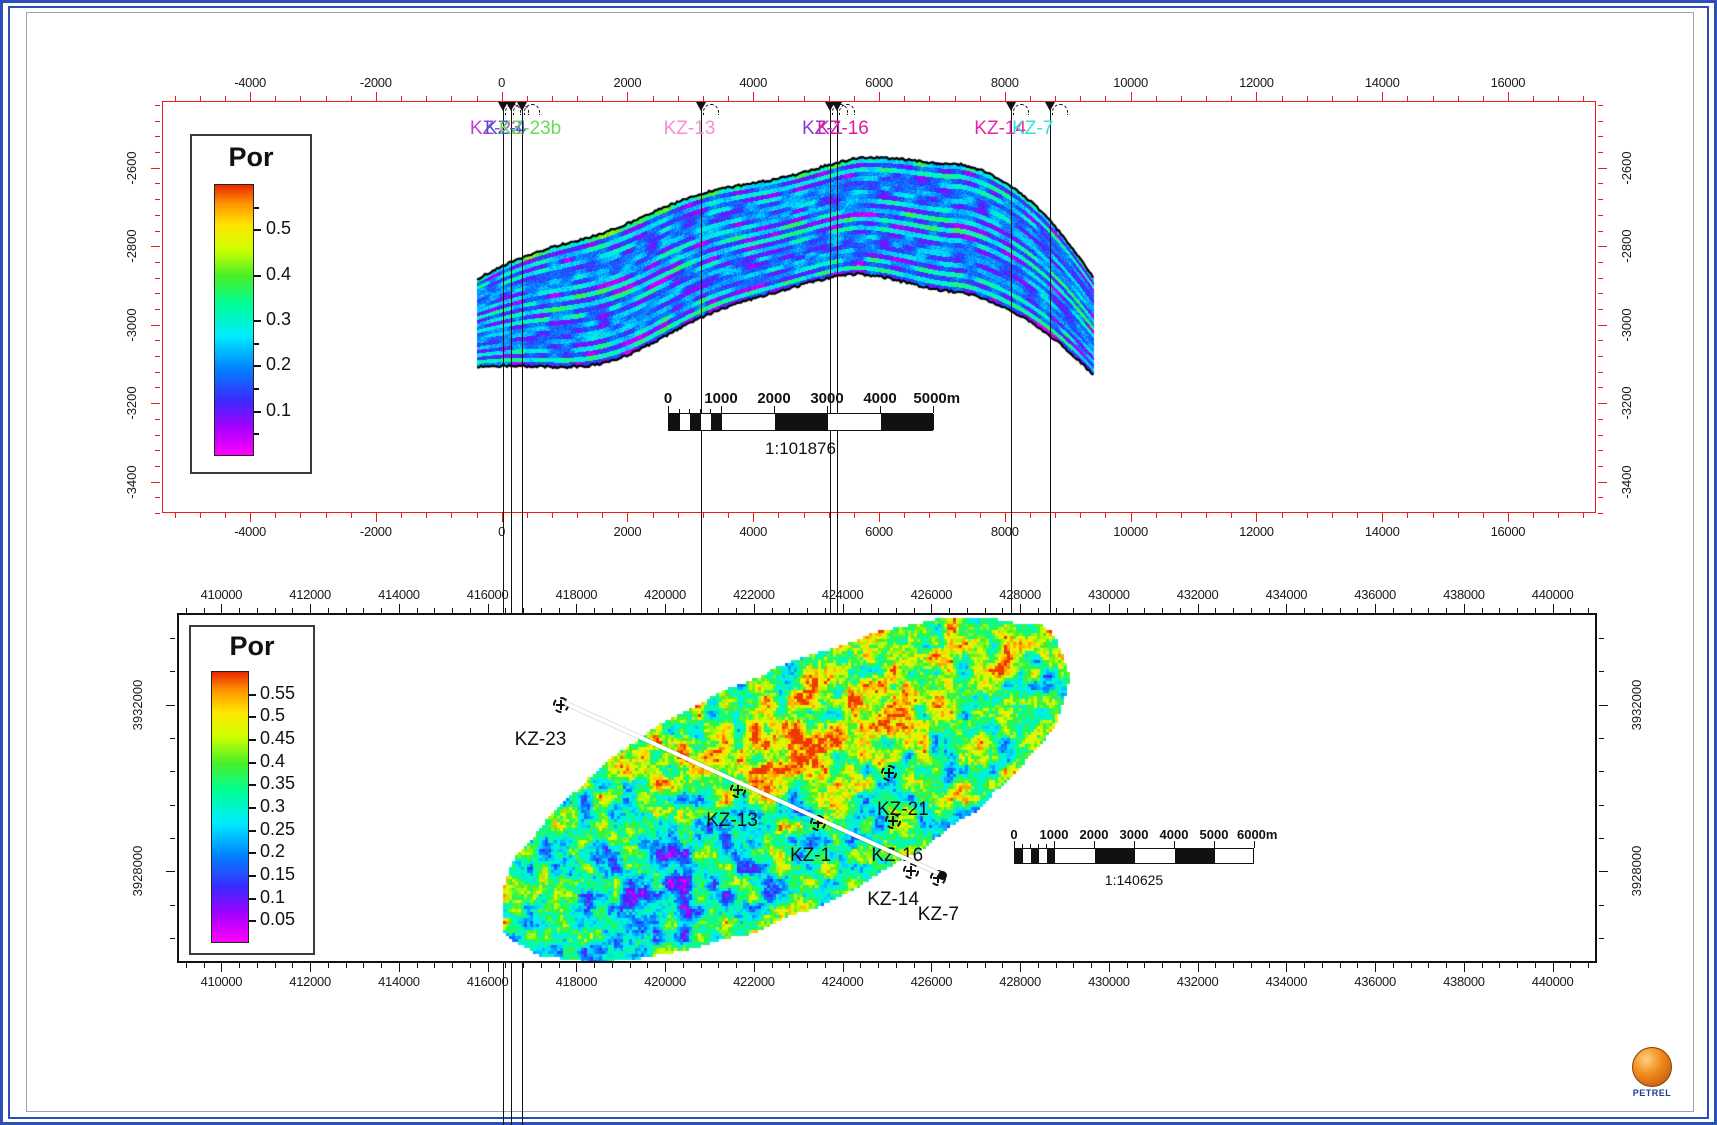 This screenshot has height=1125, width=1717. Describe the element at coordinates (1094, 834) in the screenshot. I see `scale-tick-label: 2000` at that location.